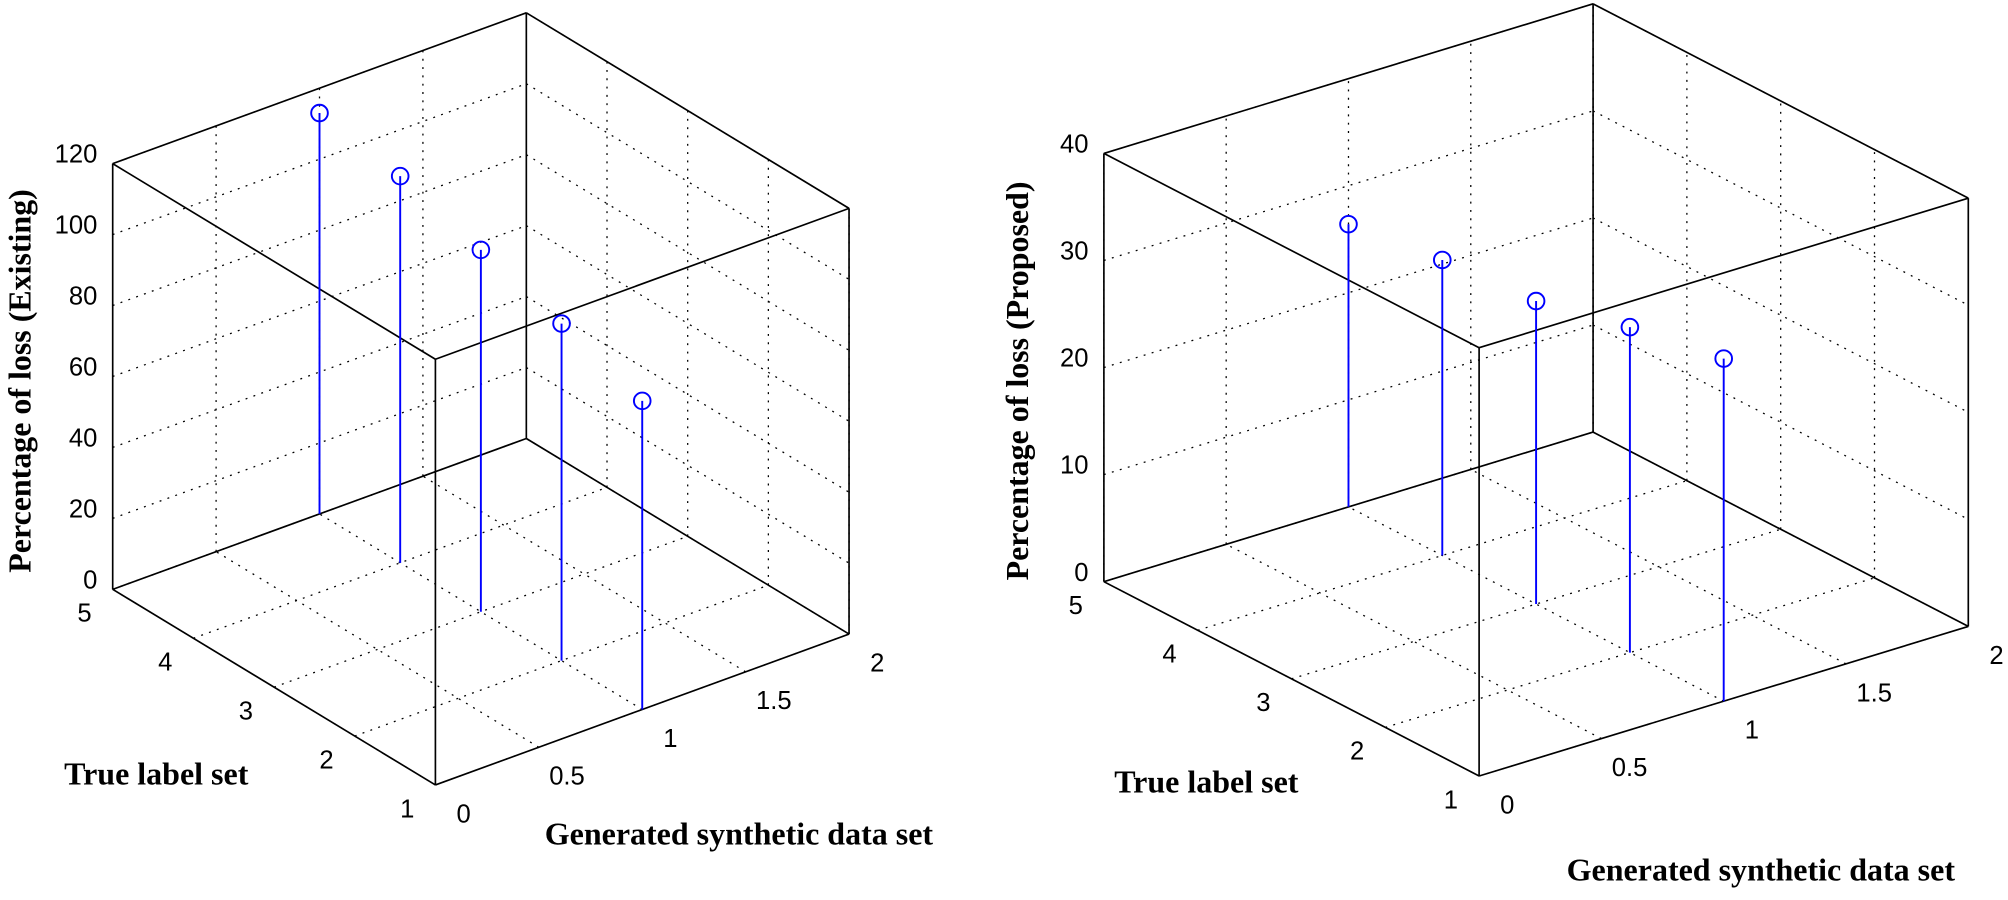 Image resolution: width=2008 pixels, height=900 pixels. What do you see at coordinates (76, 155) in the screenshot?
I see `z-tick-label: 120` at bounding box center [76, 155].